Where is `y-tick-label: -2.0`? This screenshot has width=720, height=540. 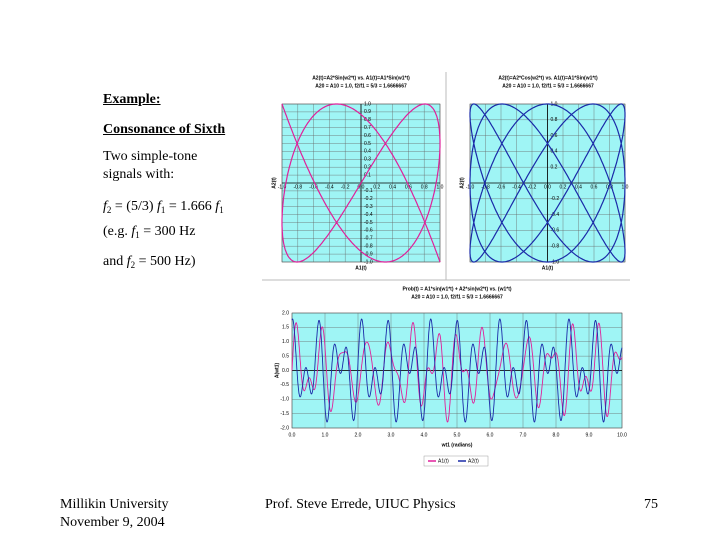
y-tick-label: -2.0 is located at coordinates (284, 428).